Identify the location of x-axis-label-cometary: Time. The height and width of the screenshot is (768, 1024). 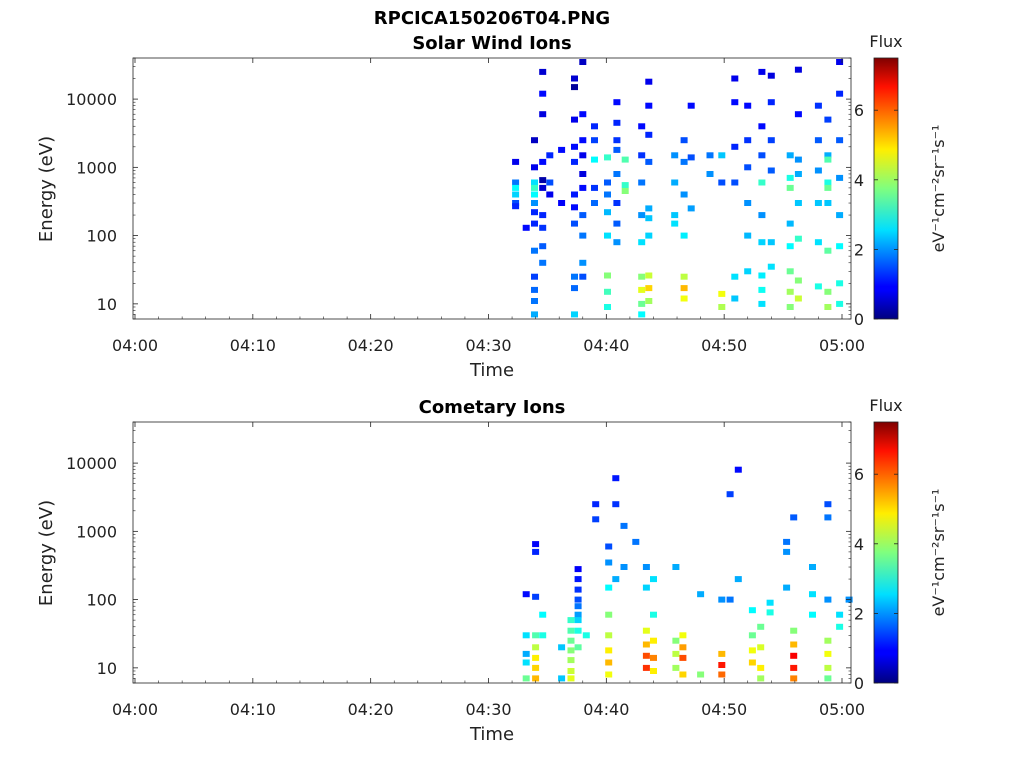
(491, 734).